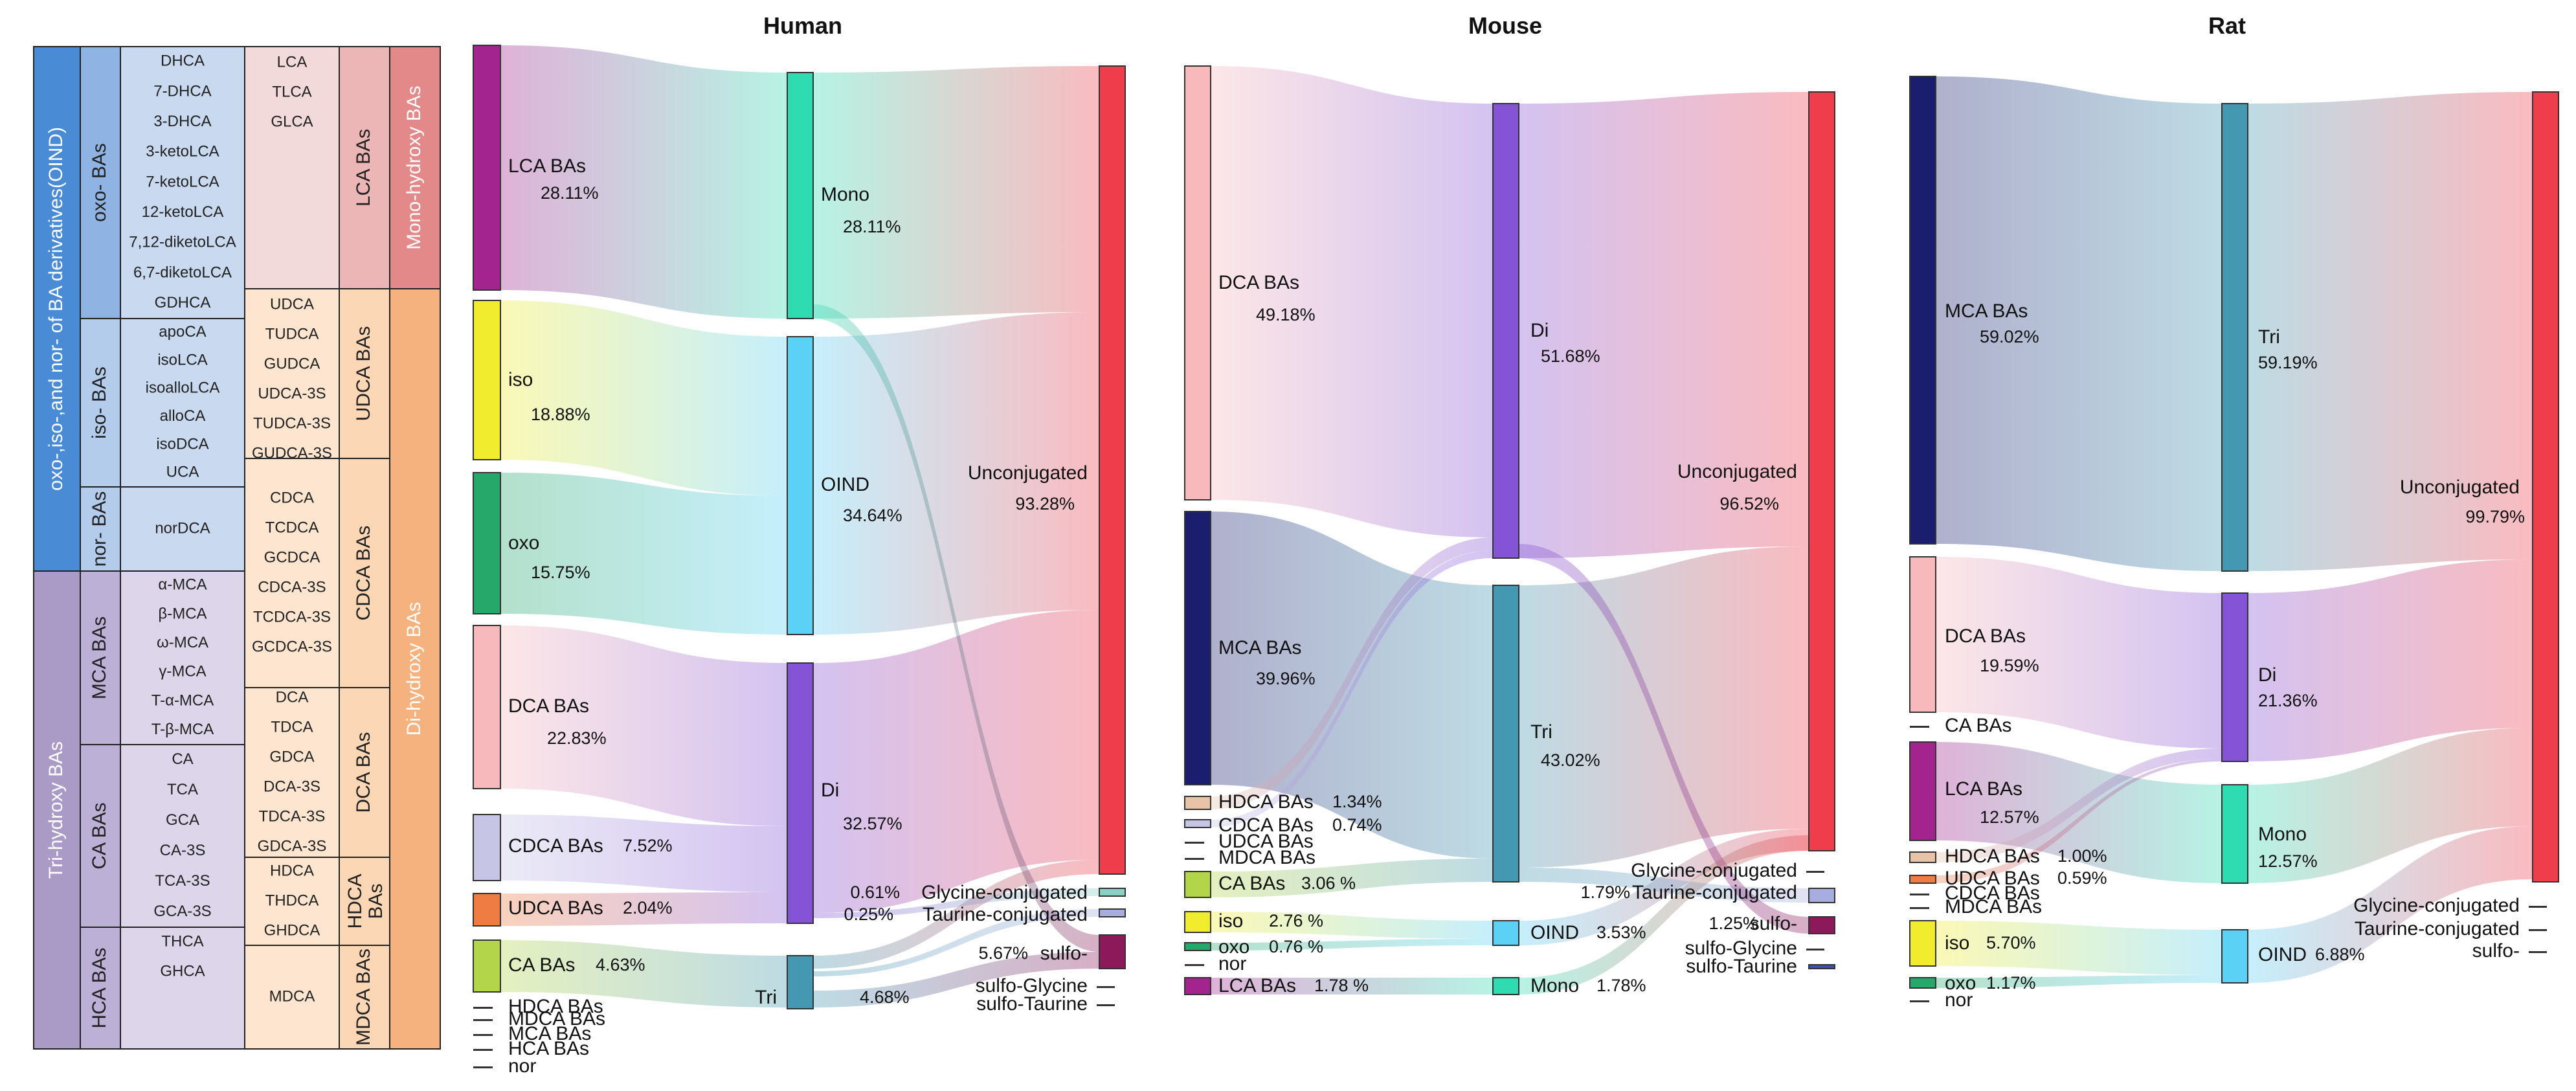 This screenshot has height=1091, width=2576. Describe the element at coordinates (182, 789) in the screenshot. I see `member-ca-1: TCA` at that location.